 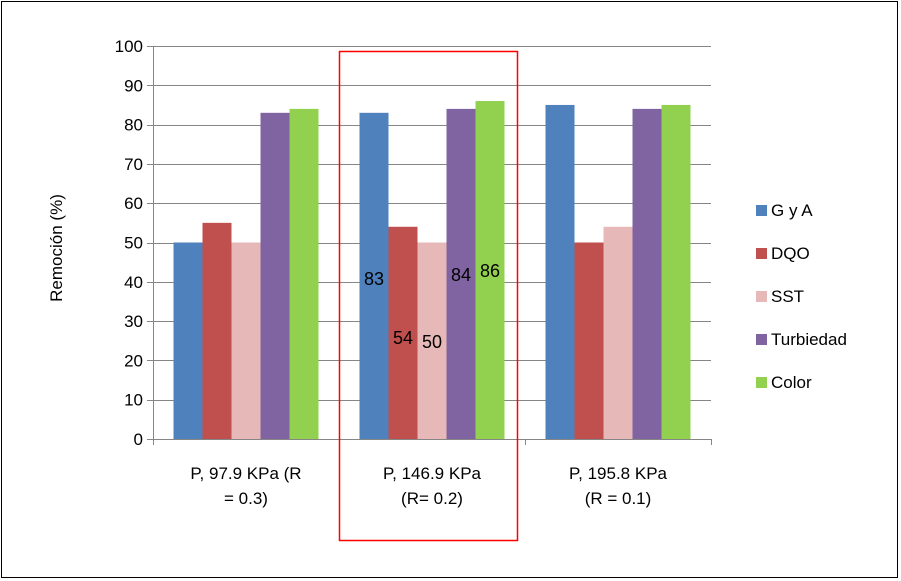 I want to click on data-label: 54, so click(x=403, y=338).